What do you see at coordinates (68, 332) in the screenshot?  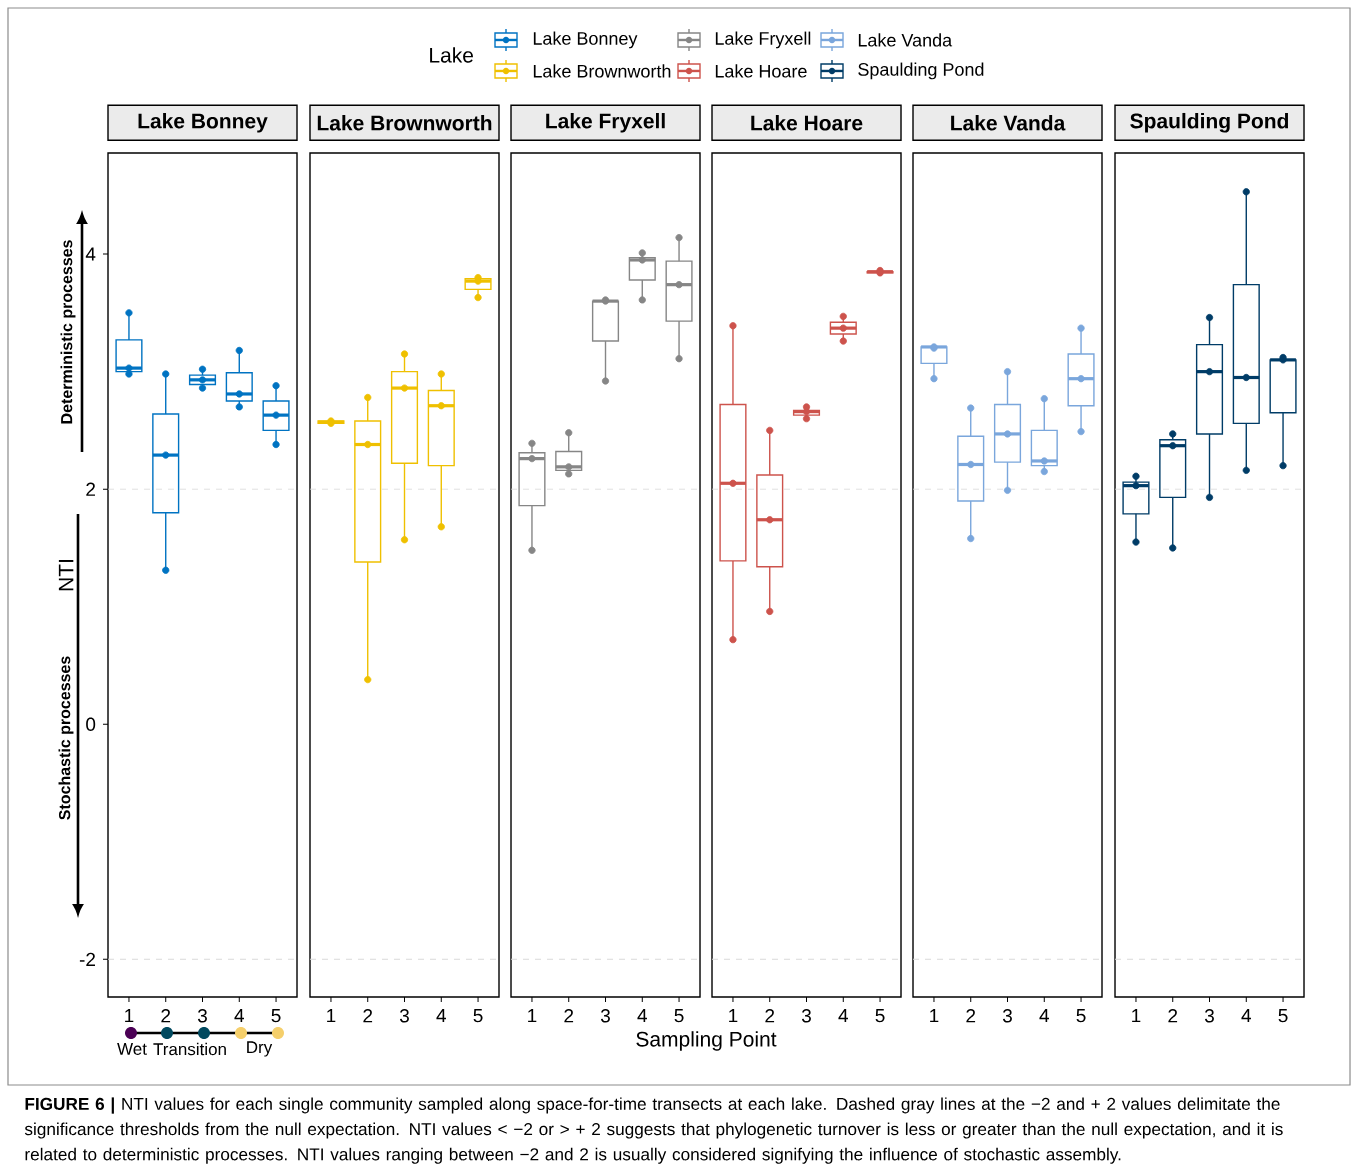 I see `text: Deterministic processes` at bounding box center [68, 332].